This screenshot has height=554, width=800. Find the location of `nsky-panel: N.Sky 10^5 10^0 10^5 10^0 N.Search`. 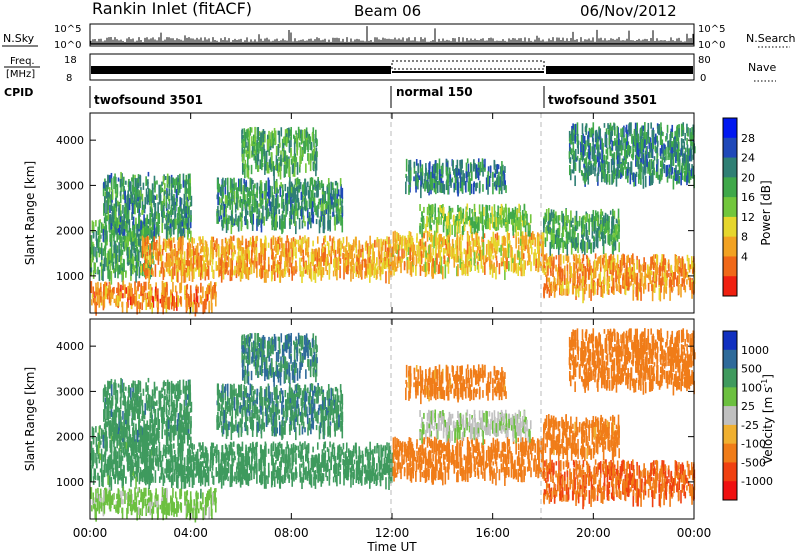

nsky-panel: N.Sky 10^5 10^0 10^5 10^0 N.Search is located at coordinates (399, 37).